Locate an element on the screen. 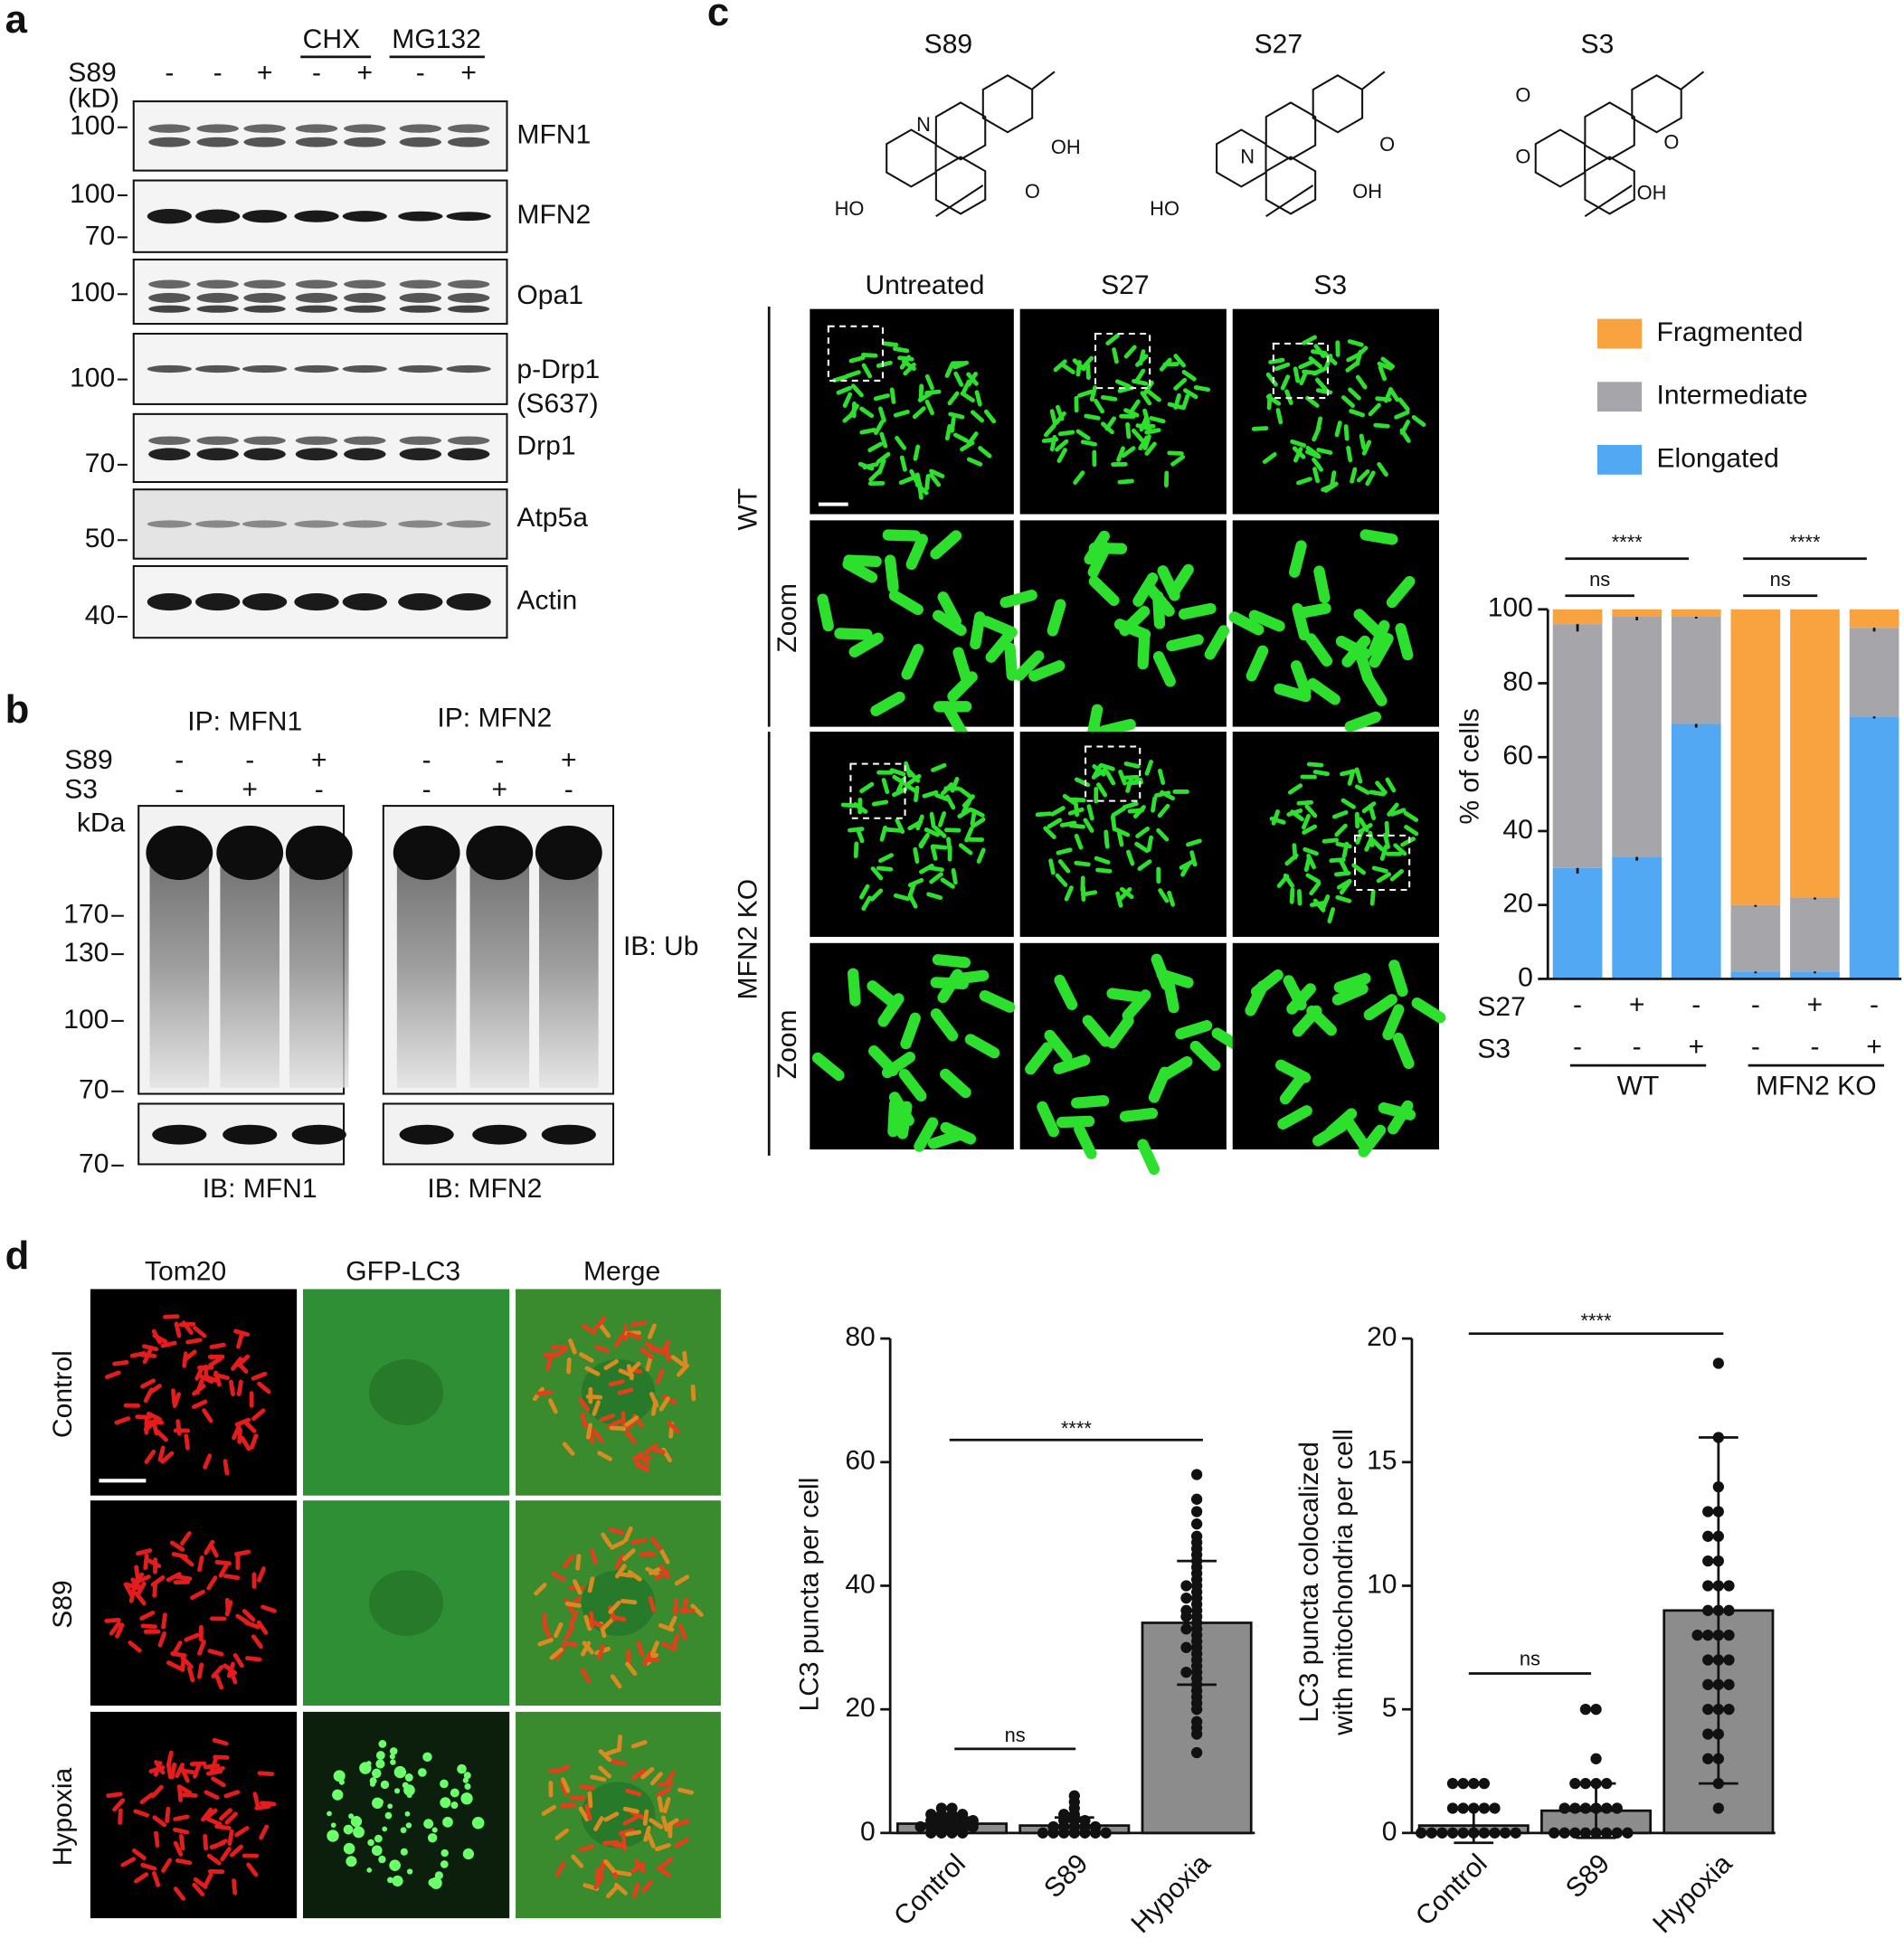 The image size is (1904, 1938). ring-bond is located at coordinates (1656, 104).